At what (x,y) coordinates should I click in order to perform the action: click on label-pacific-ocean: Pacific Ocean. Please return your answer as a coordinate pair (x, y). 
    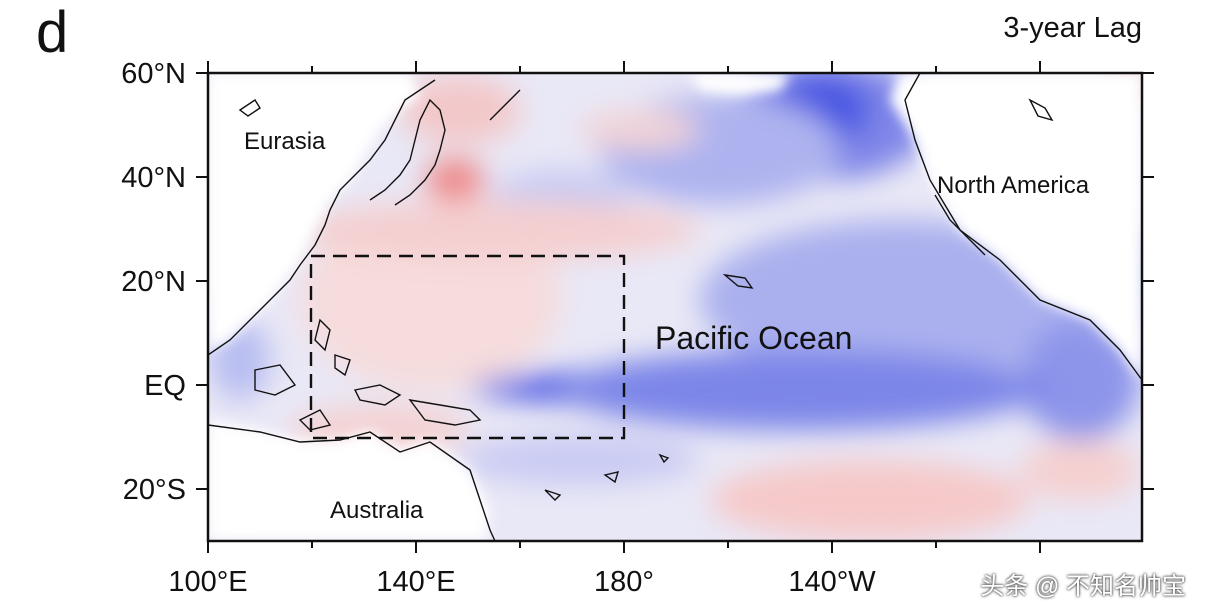
    Looking at the image, I should click on (754, 338).